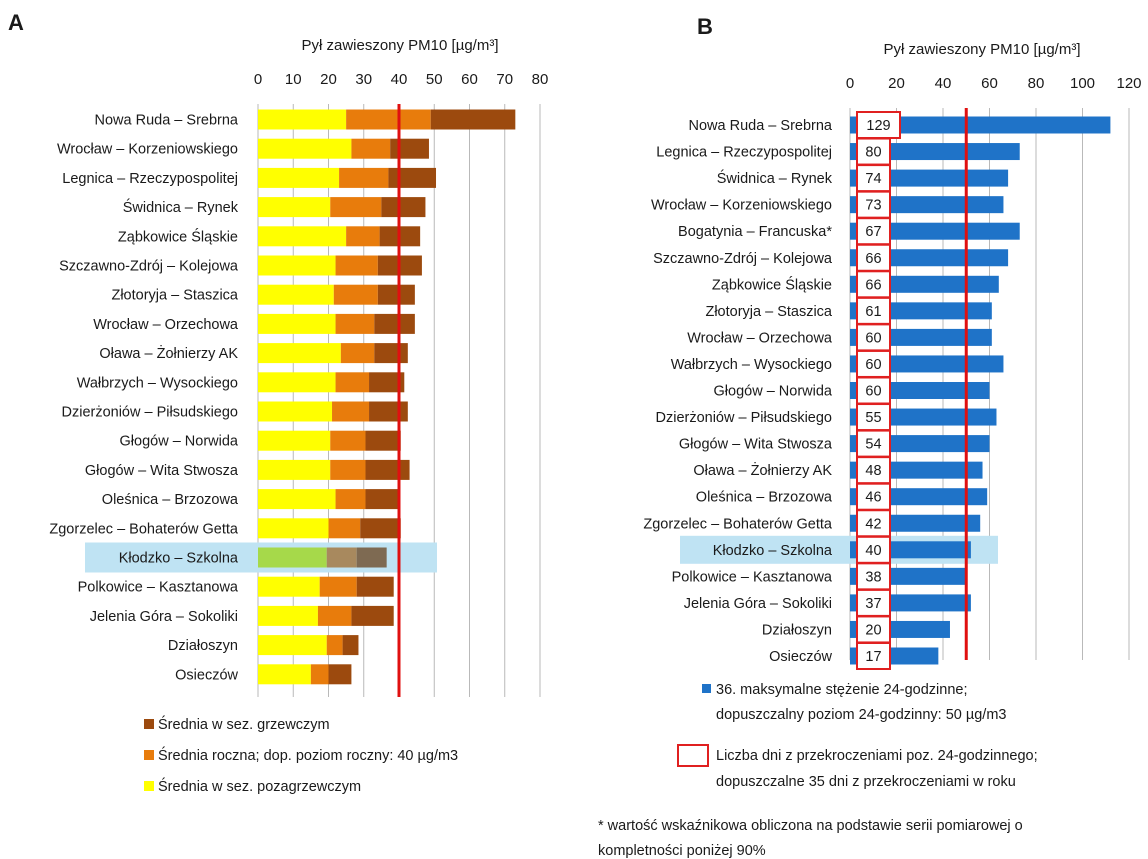  I want to click on panel-b-tick-label: 20, so click(896, 83).